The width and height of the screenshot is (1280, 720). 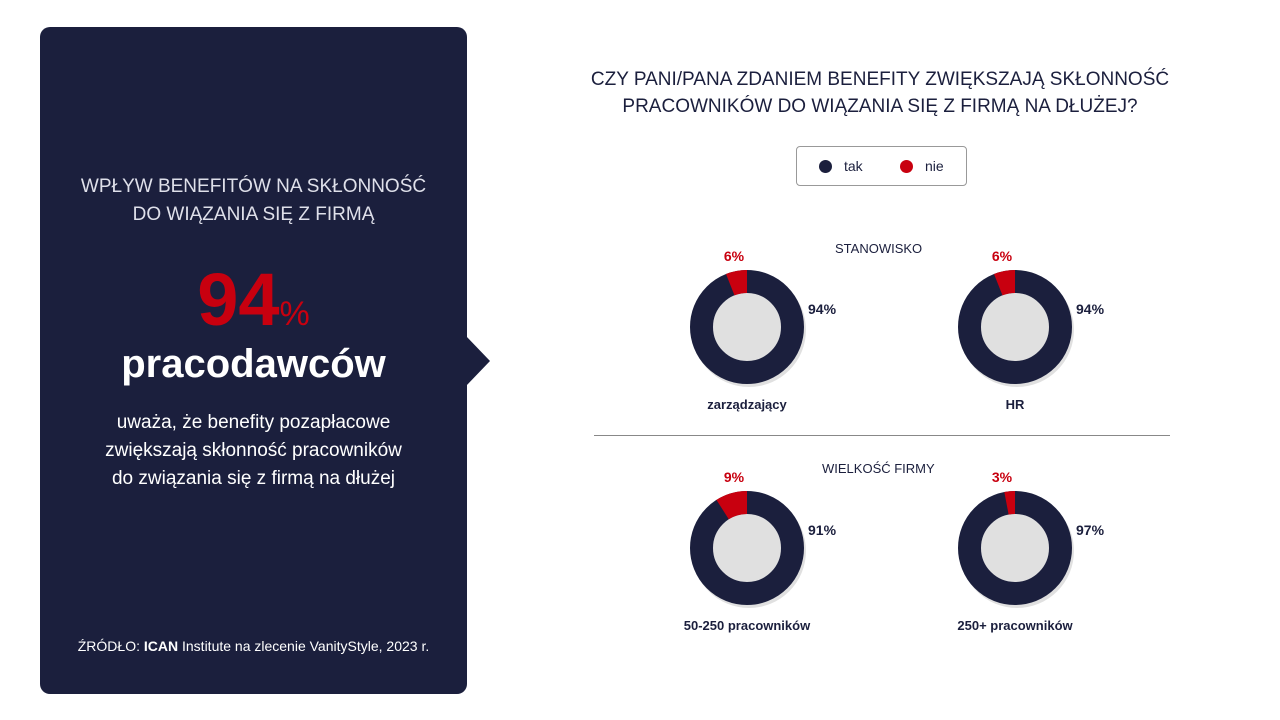 I want to click on category-label: 50-250 pracowników, so click(x=747, y=625).